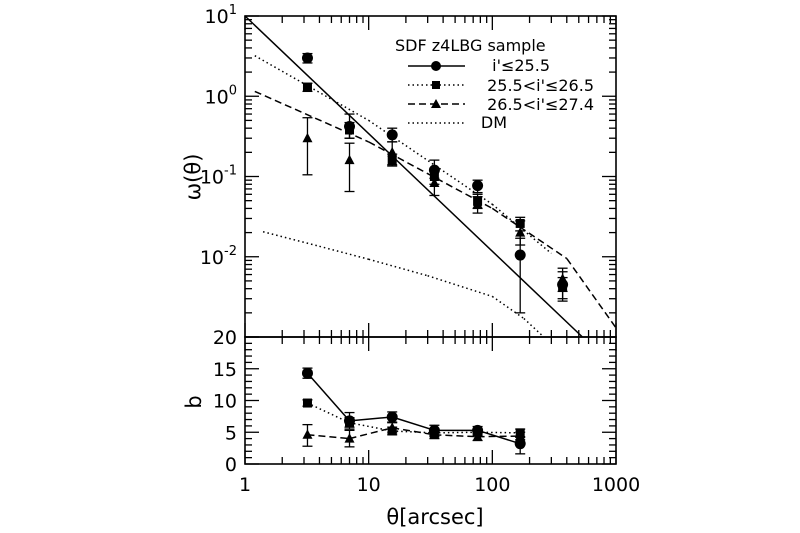 This screenshot has width=800, height=533. What do you see at coordinates (430, 400) in the screenshot?
I see `bottom-plot-frame` at bounding box center [430, 400].